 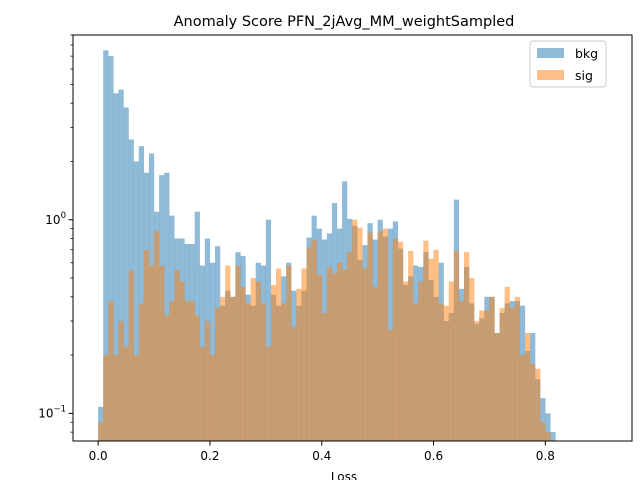 What do you see at coordinates (209, 456) in the screenshot?
I see `x-tick-label: 0.2` at bounding box center [209, 456].